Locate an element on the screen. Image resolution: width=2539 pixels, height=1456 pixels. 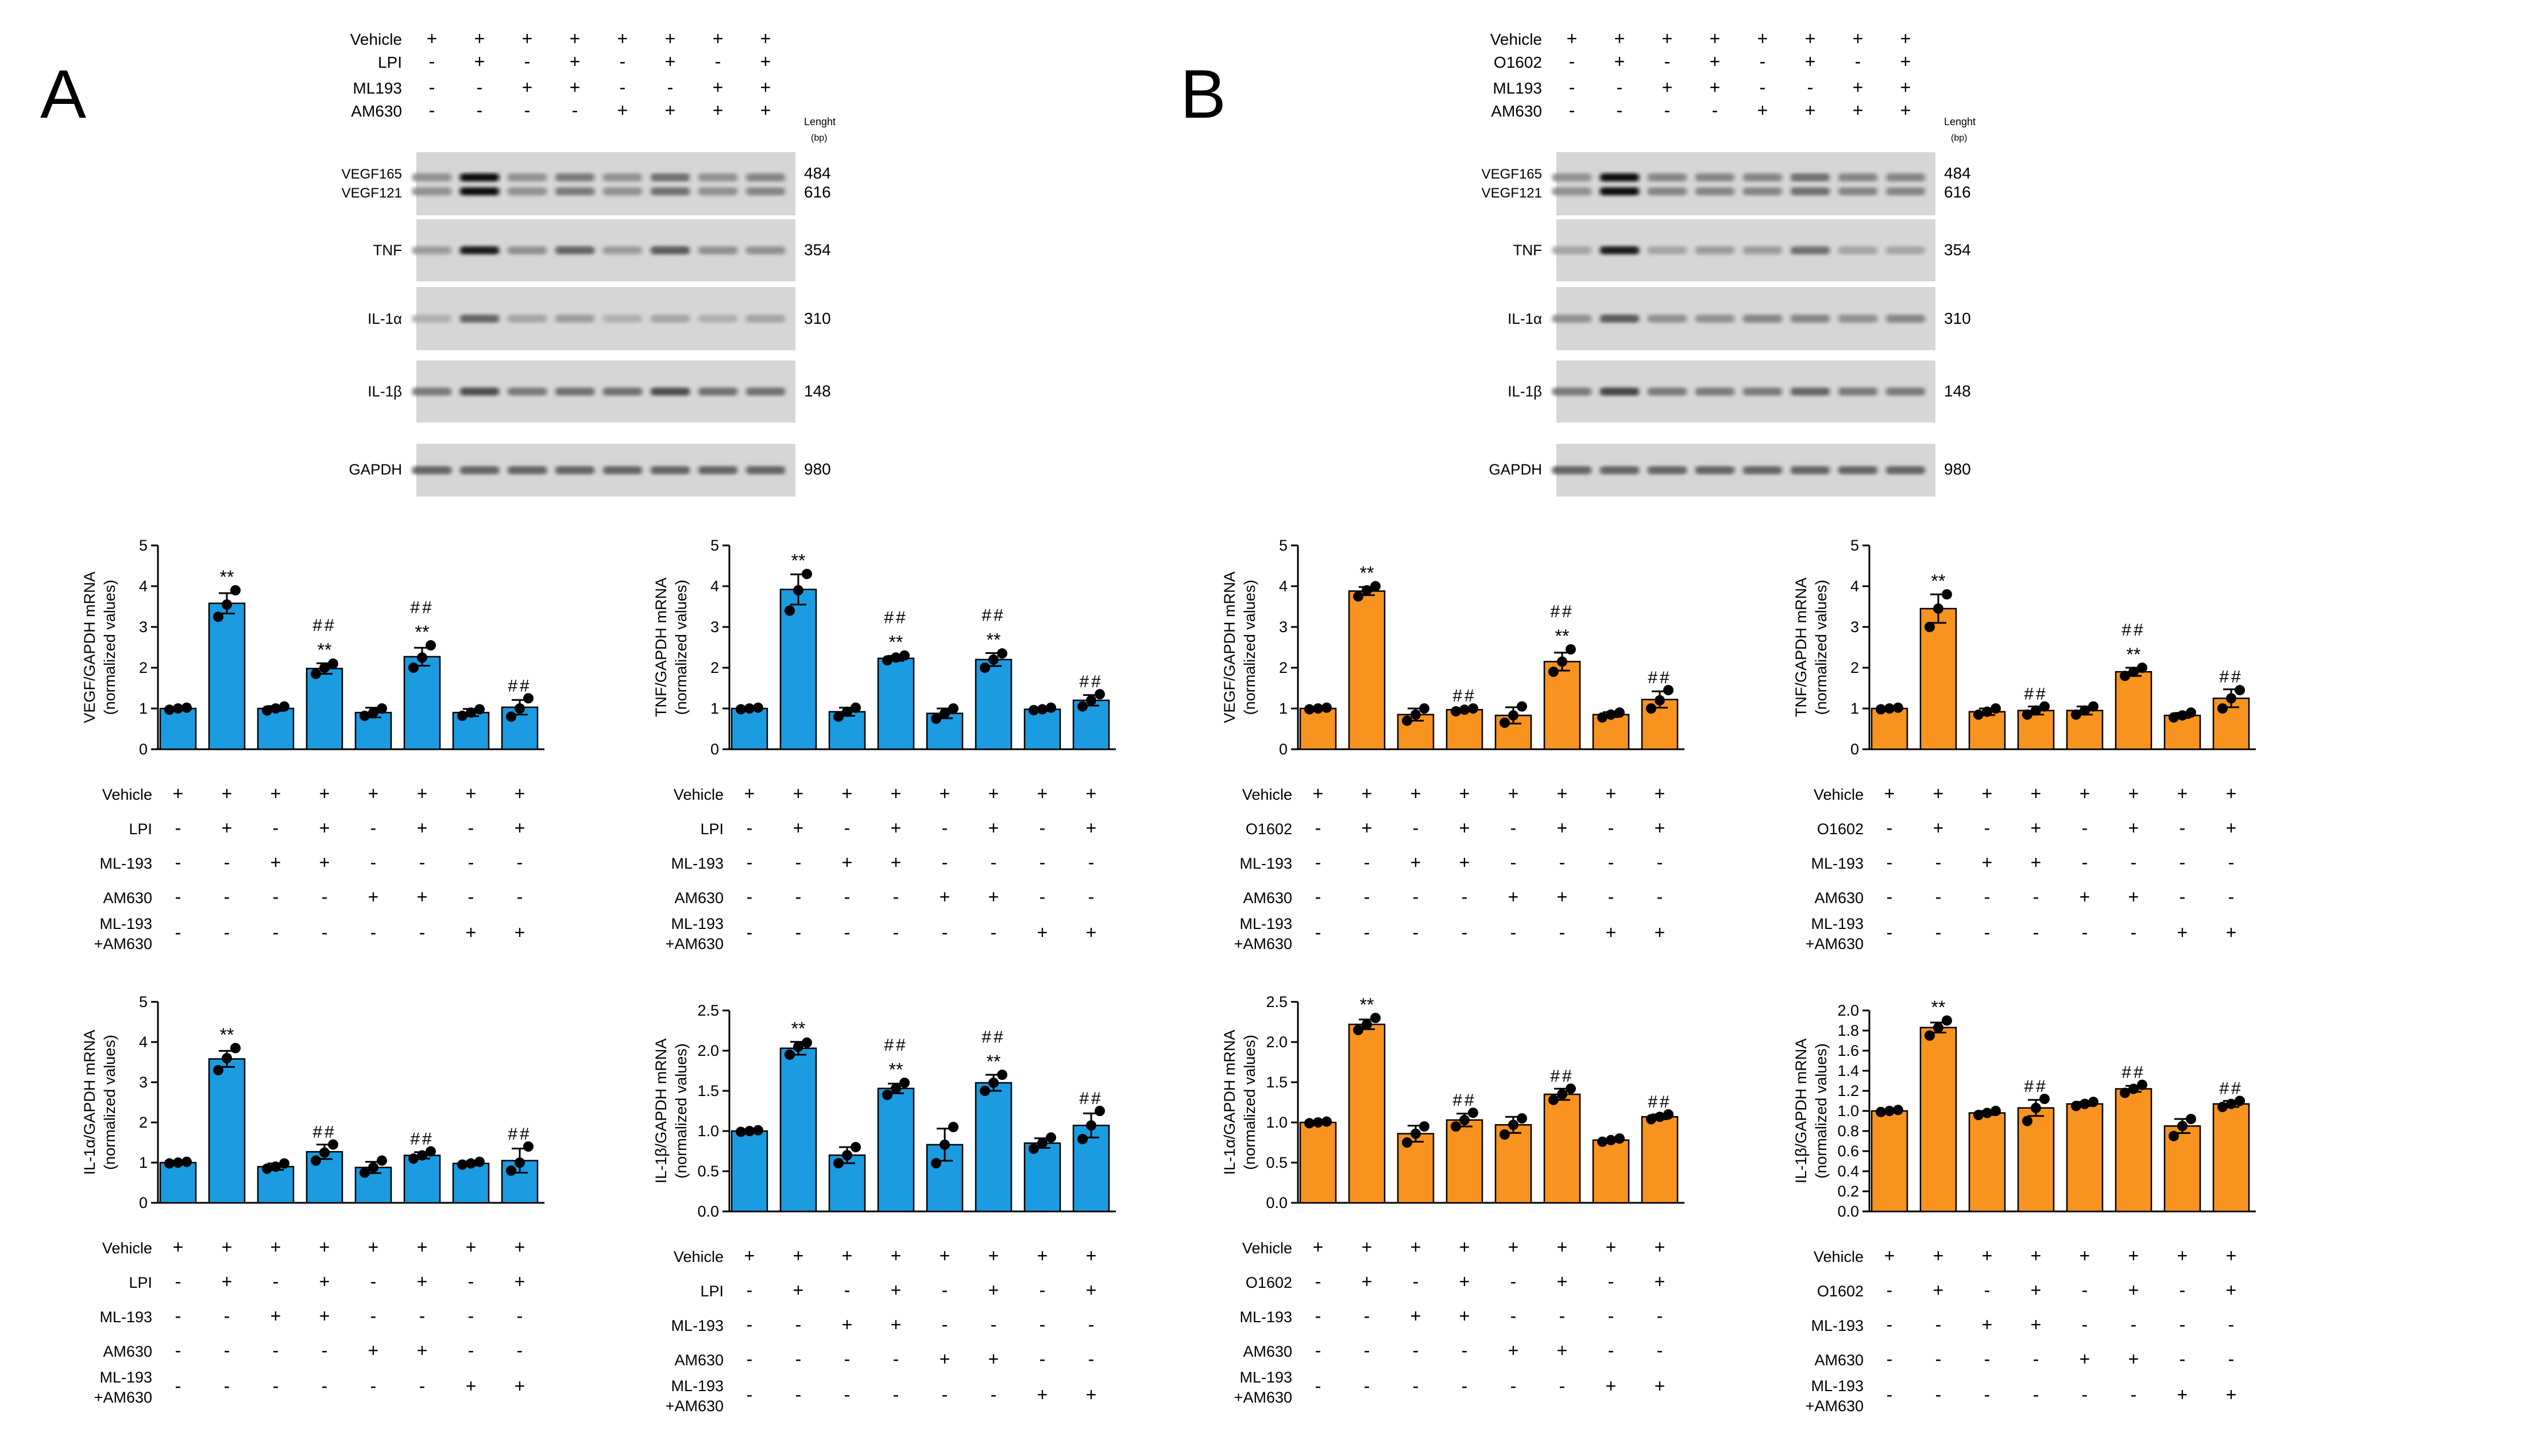
y-tick-label: 2.0 is located at coordinates (708, 1050).